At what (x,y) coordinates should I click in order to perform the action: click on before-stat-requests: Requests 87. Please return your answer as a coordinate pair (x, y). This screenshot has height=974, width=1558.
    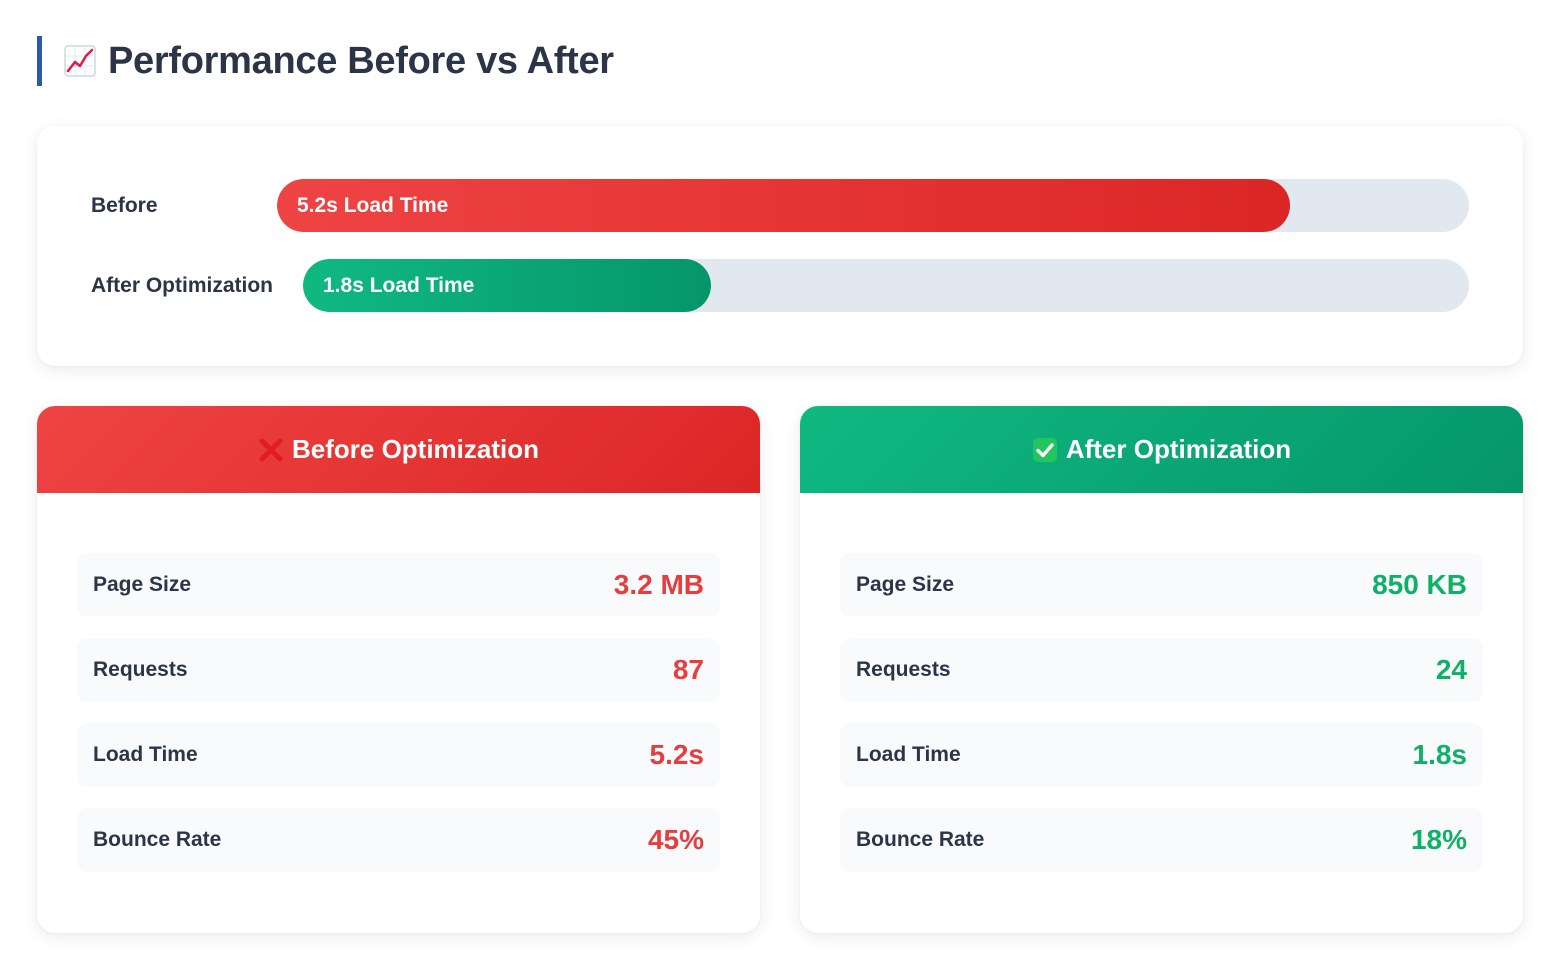
    Looking at the image, I should click on (398, 670).